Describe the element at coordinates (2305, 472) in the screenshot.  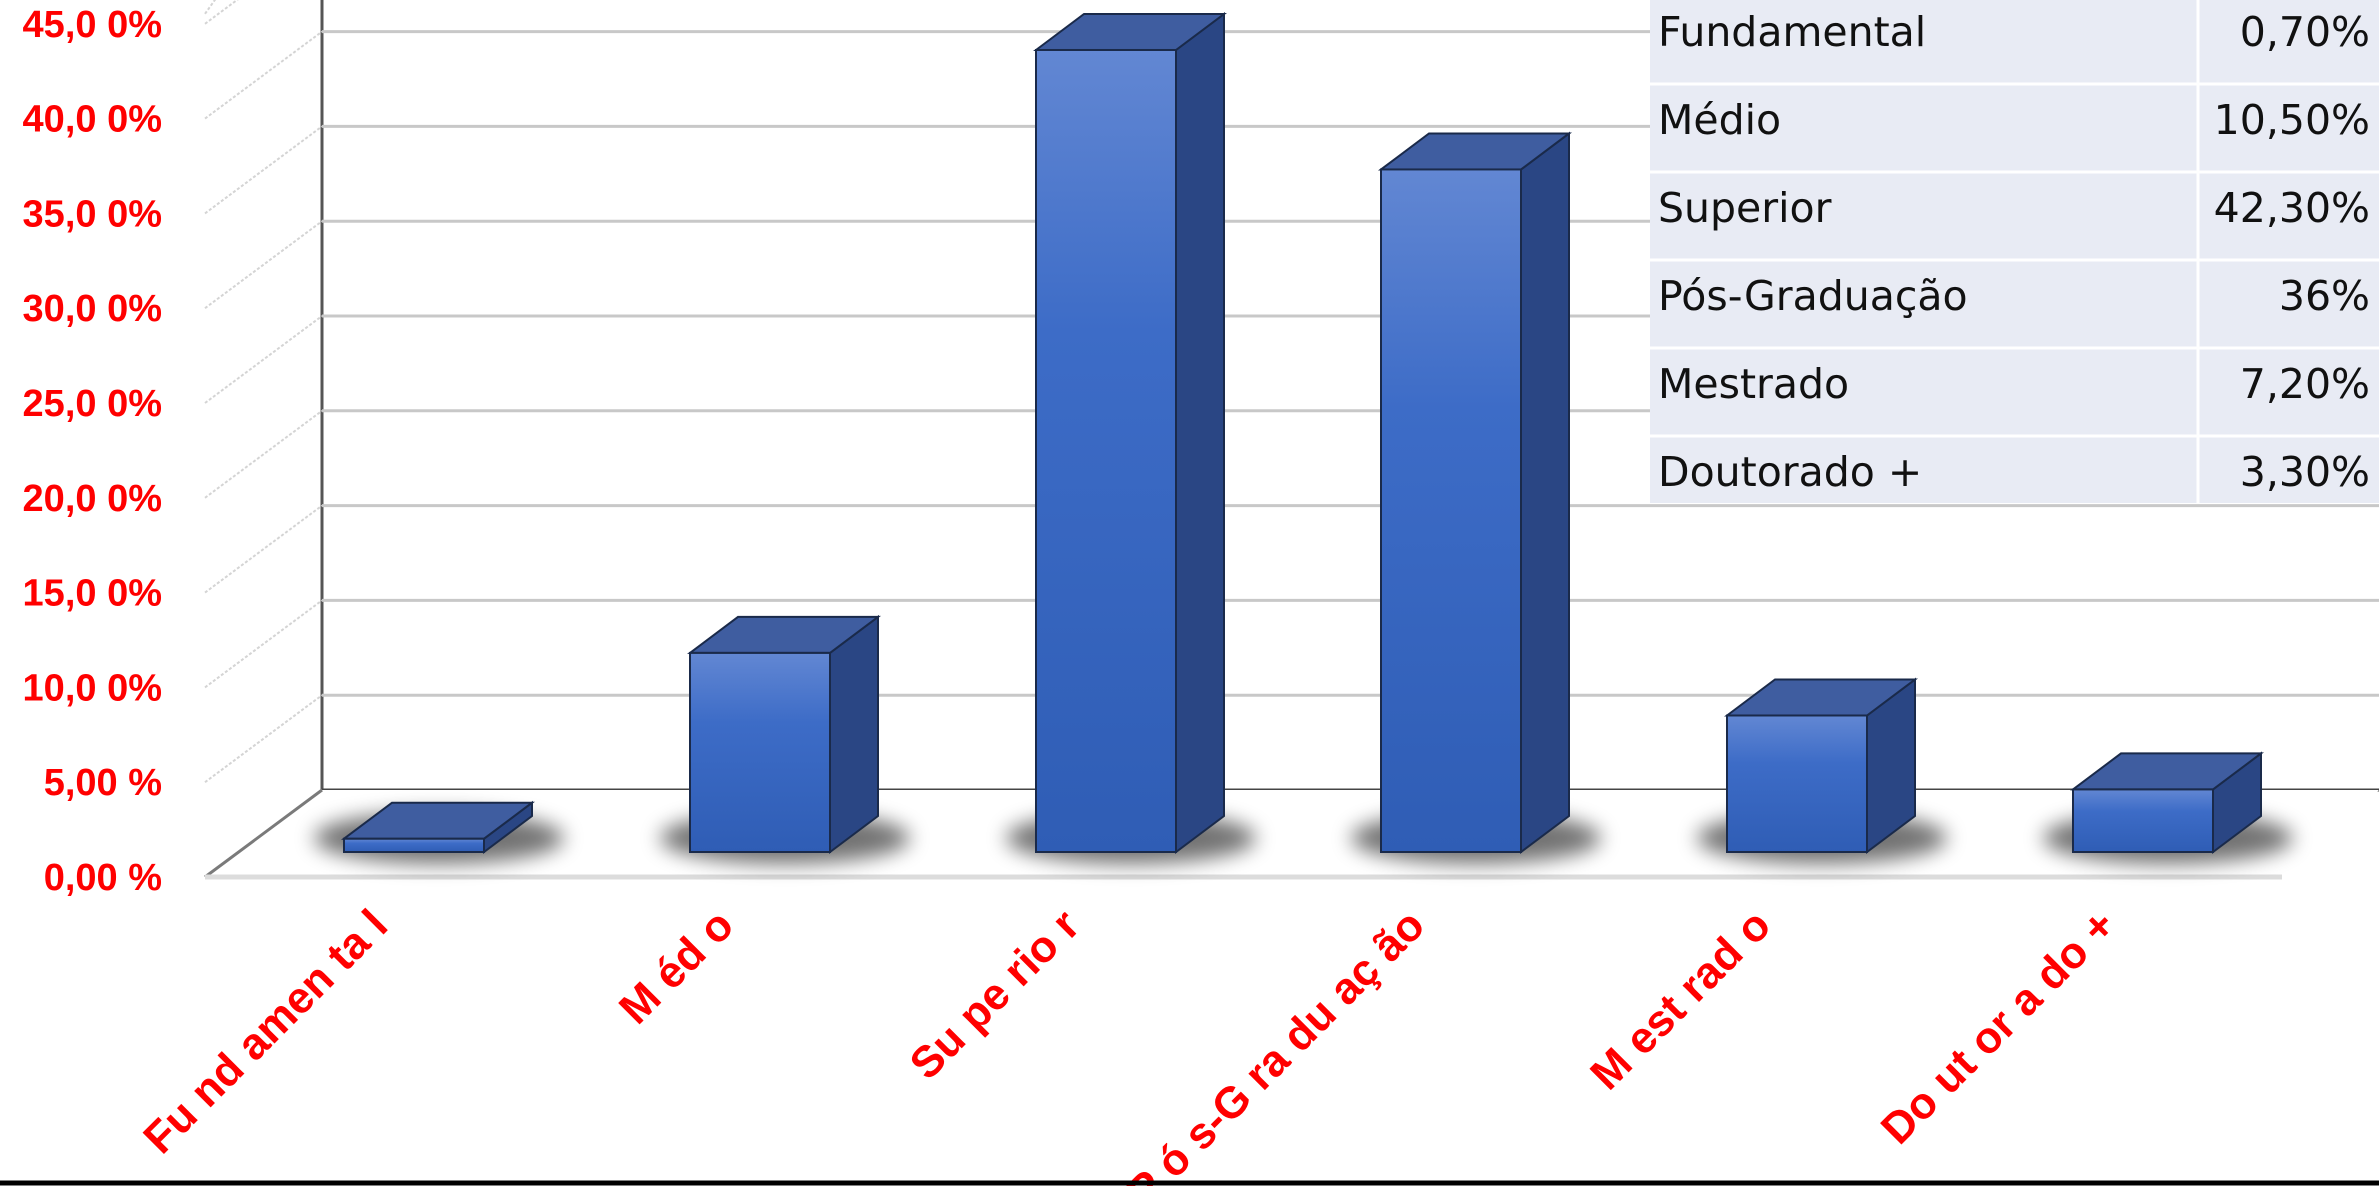
I see `table-row-value: 3,30%` at that location.